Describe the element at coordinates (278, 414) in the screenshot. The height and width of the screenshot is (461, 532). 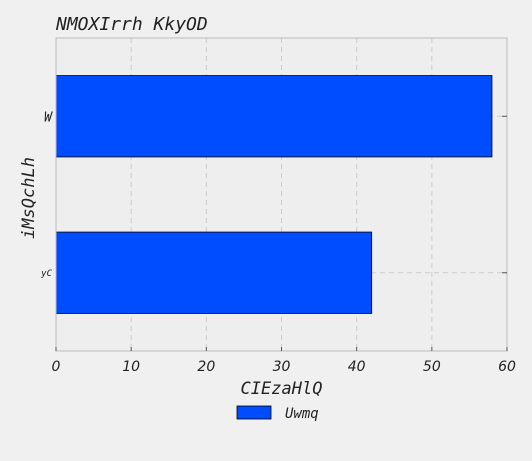
I see `legend: Uwmq` at that location.